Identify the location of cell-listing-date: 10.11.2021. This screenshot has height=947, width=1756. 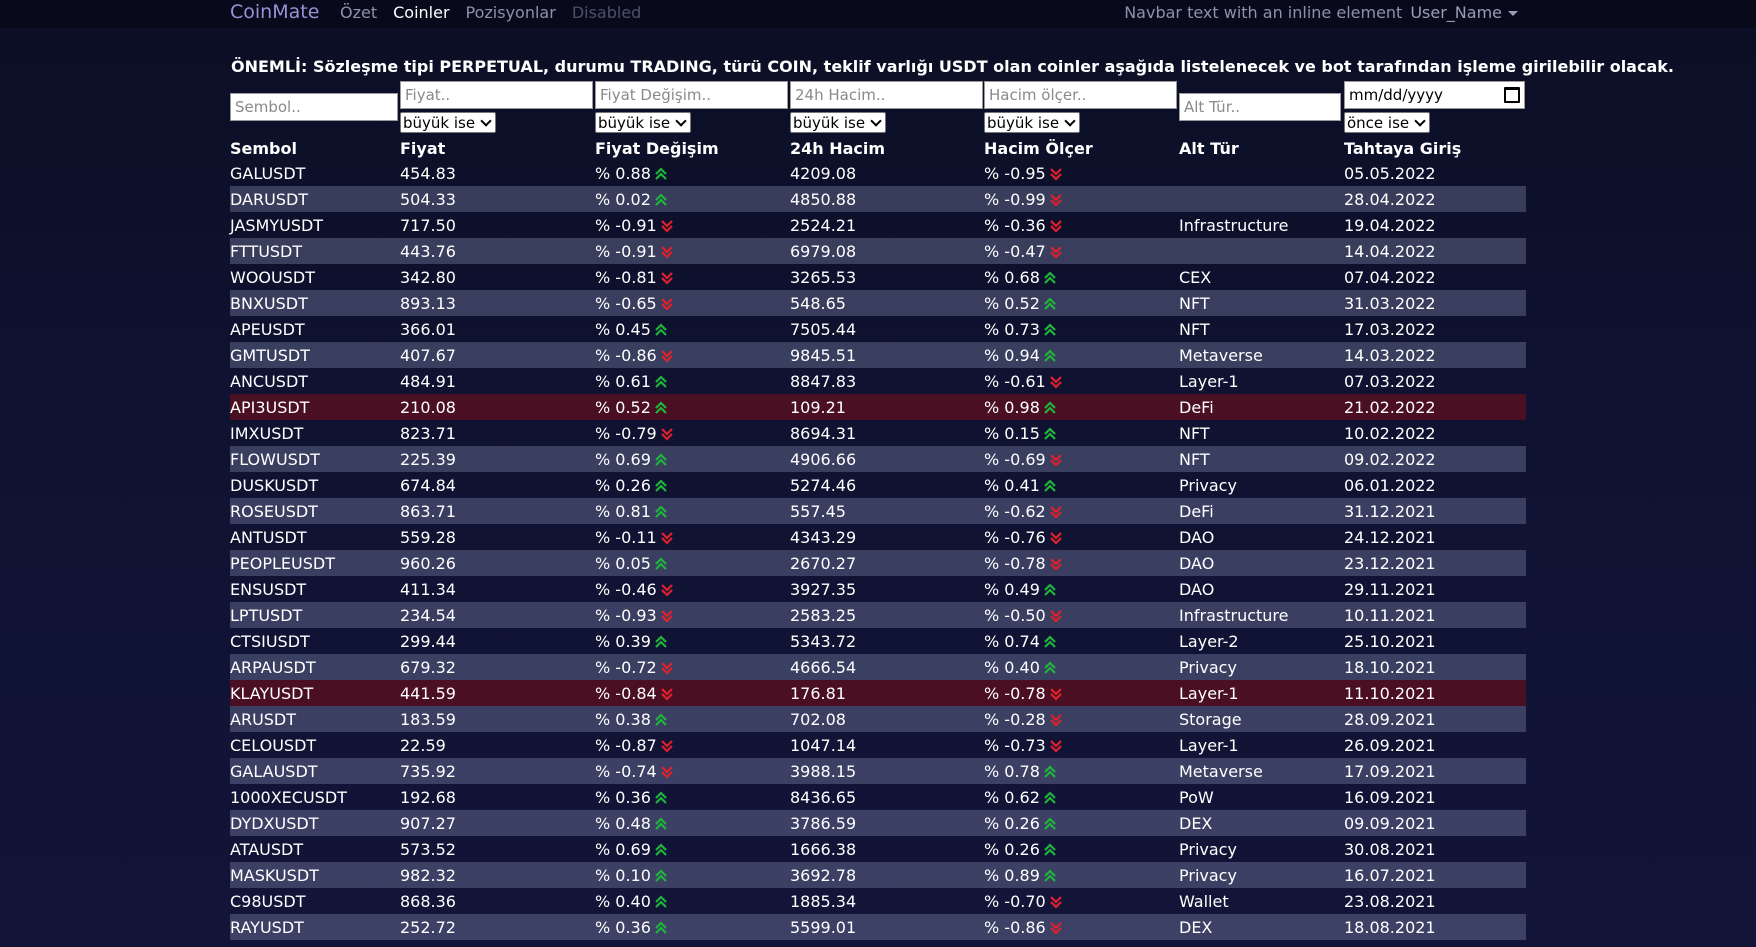
(1435, 615).